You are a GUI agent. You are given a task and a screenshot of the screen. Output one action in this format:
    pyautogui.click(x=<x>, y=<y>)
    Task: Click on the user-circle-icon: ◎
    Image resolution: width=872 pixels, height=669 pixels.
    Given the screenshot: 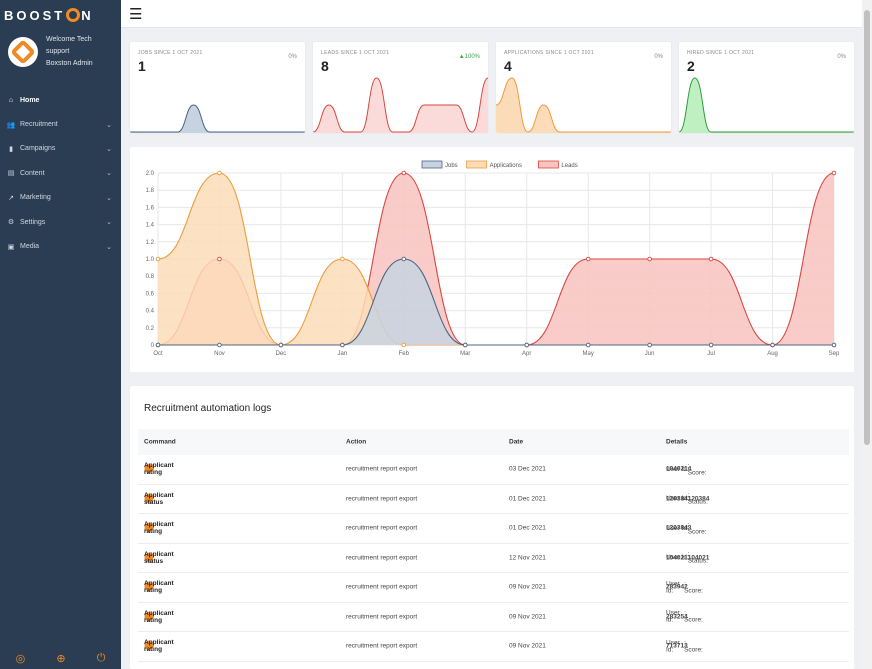 What is the action you would take?
    pyautogui.click(x=20, y=659)
    